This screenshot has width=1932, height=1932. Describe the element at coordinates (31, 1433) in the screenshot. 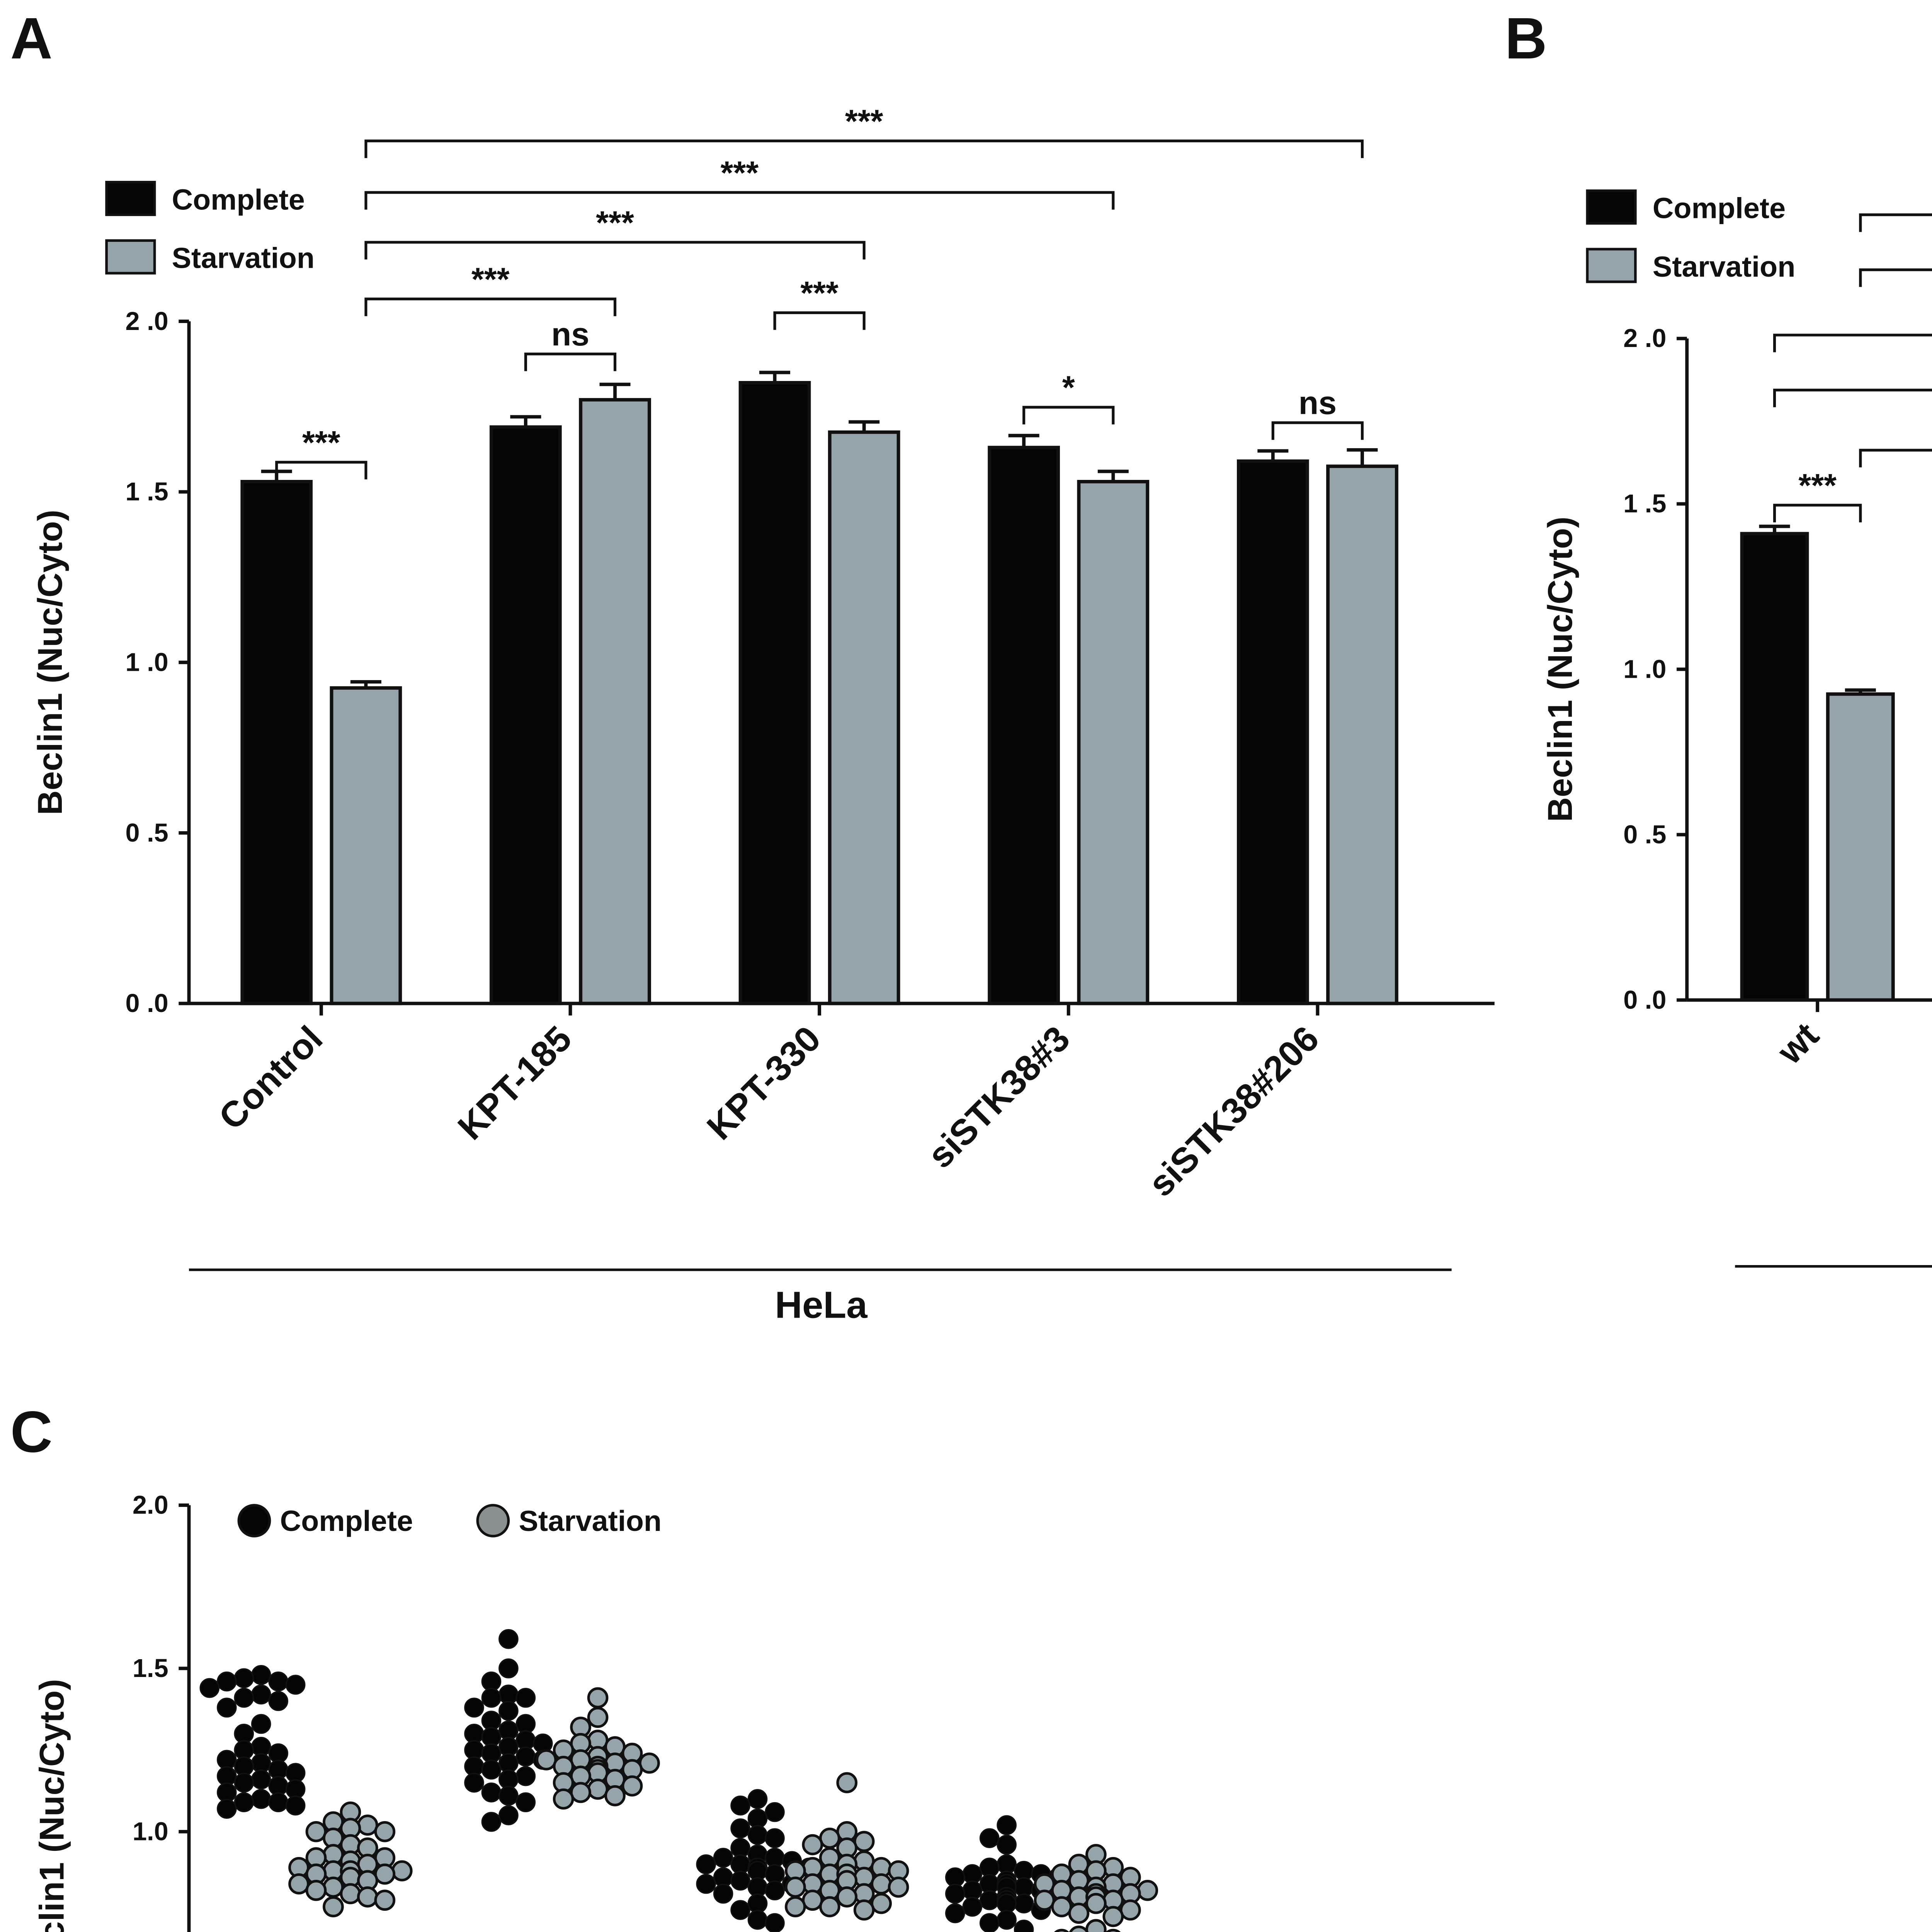

I see `panel-letter-c: C` at that location.